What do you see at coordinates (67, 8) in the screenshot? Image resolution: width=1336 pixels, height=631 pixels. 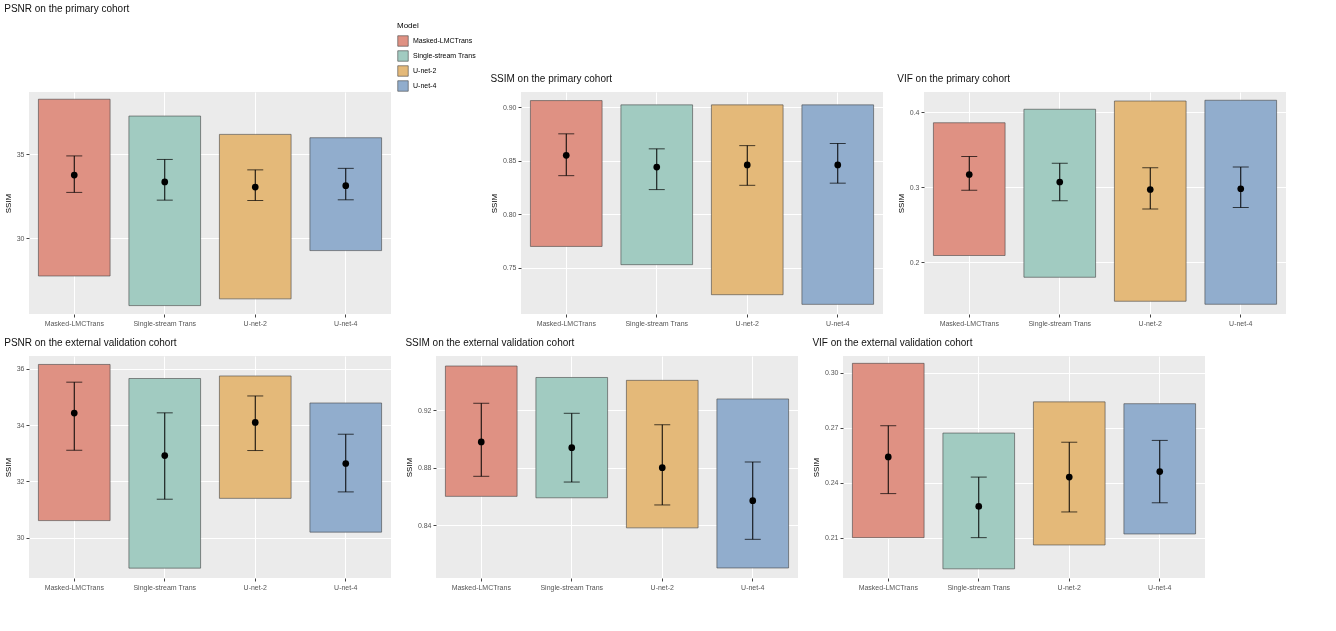 I see `chart-title: PSNR on the primary cohort` at bounding box center [67, 8].